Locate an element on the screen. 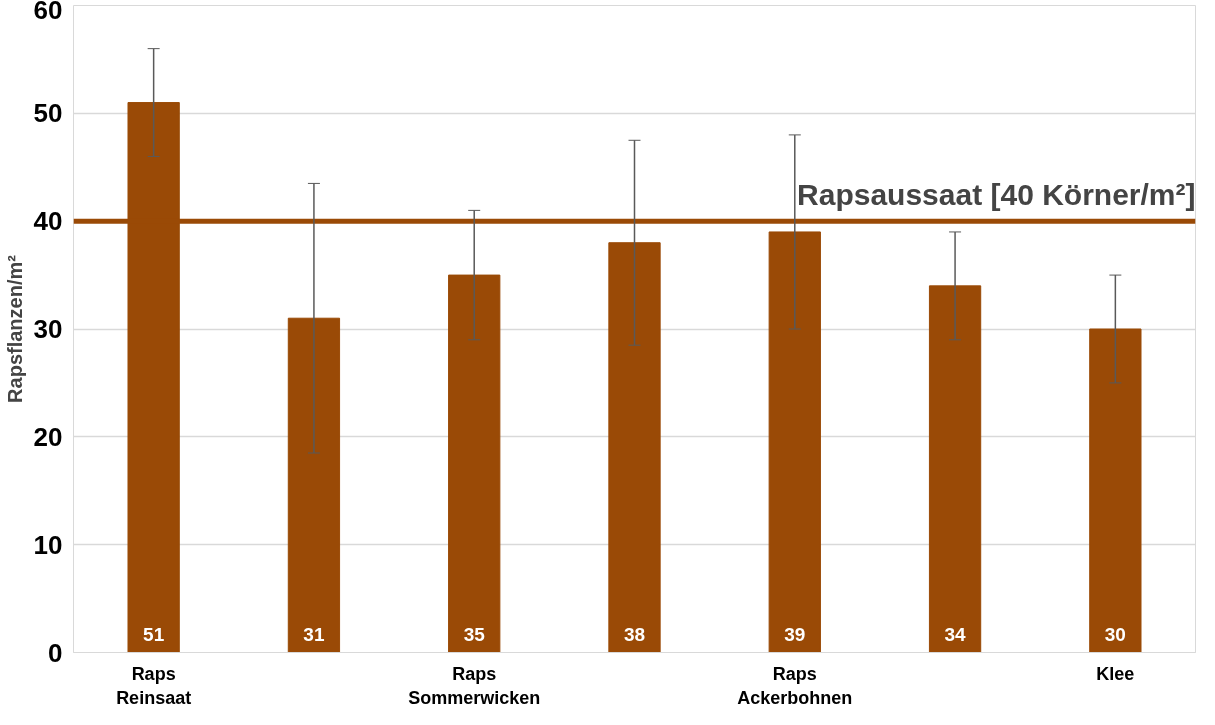 The height and width of the screenshot is (725, 1215). y-tick-label: 10 is located at coordinates (48, 544).